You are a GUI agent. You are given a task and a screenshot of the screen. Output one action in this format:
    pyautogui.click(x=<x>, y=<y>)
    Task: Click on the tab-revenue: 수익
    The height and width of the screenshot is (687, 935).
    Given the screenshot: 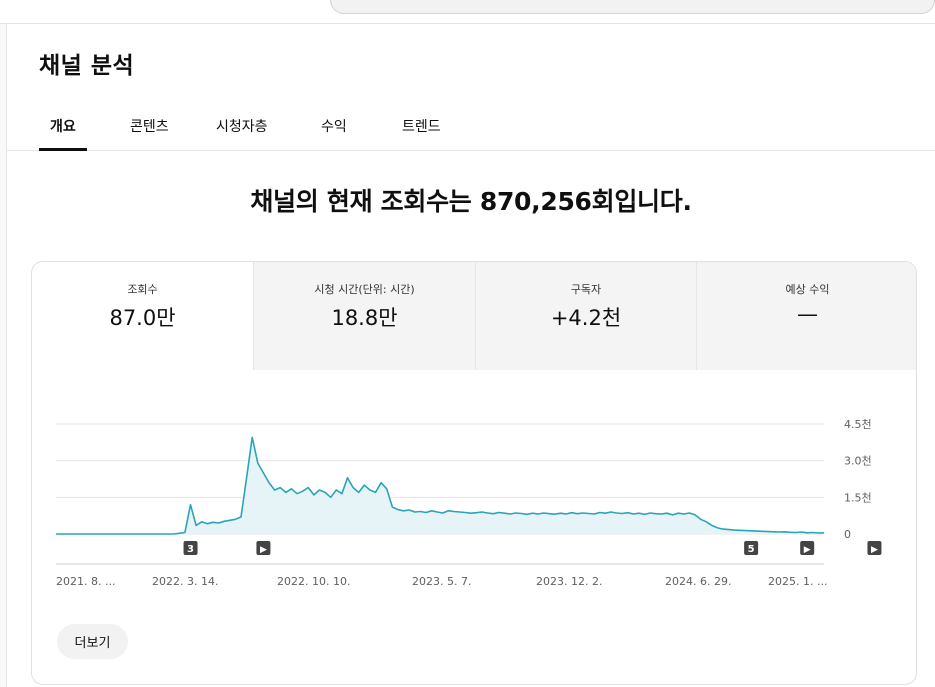 What is the action you would take?
    pyautogui.click(x=334, y=127)
    